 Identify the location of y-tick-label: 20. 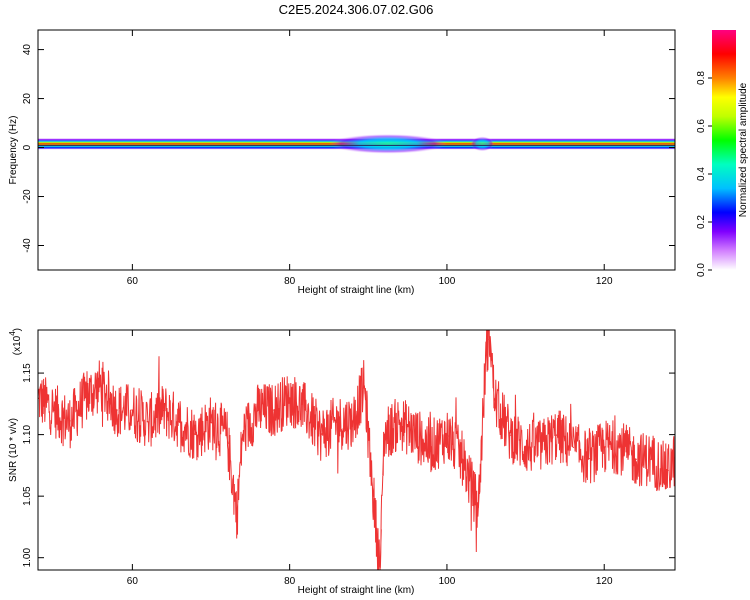
(27, 99).